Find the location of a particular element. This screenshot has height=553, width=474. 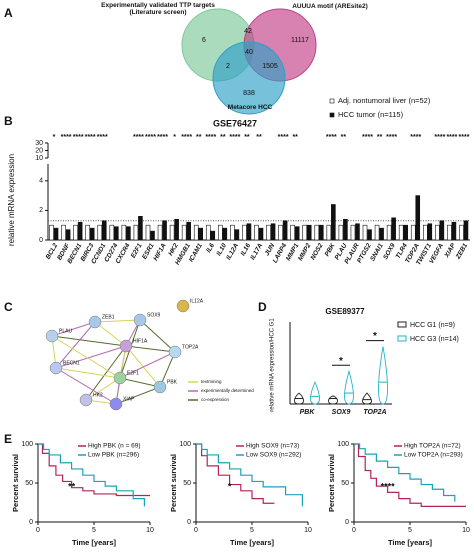

x-tick-label: IL6 is located at coordinates (210, 248).